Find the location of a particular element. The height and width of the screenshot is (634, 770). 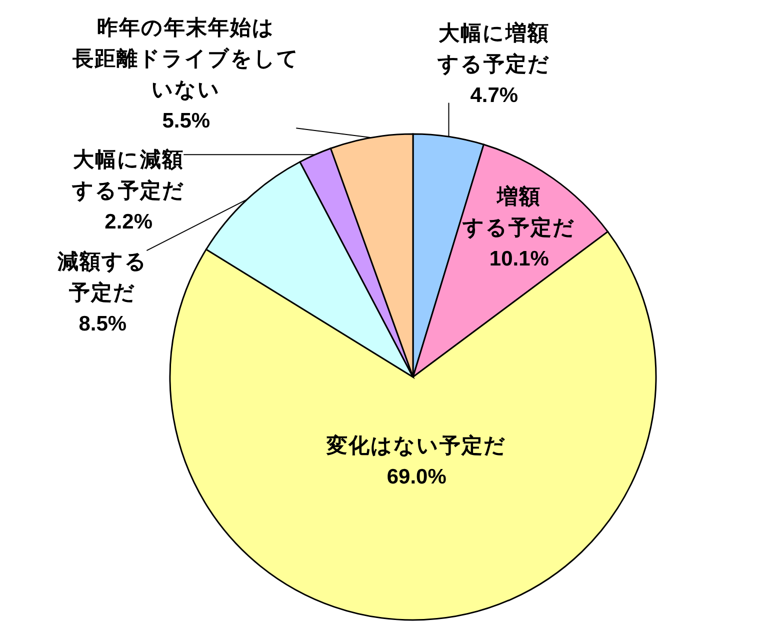

data-label: 4.7% is located at coordinates (494, 95).